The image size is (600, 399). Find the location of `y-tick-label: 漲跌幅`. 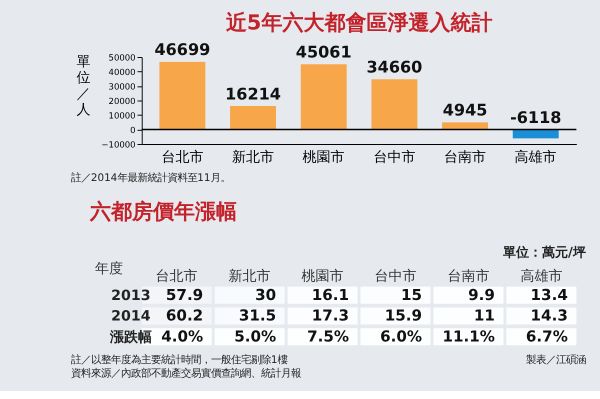

y-tick-label: 漲跌幅 is located at coordinates (130, 337).